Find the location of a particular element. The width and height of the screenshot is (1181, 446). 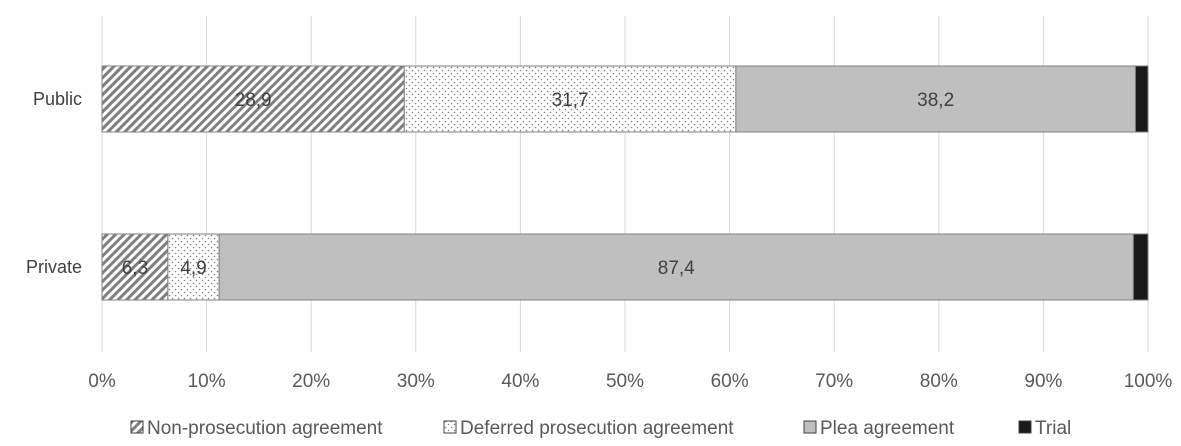

data-label: 31,7 is located at coordinates (570, 100).